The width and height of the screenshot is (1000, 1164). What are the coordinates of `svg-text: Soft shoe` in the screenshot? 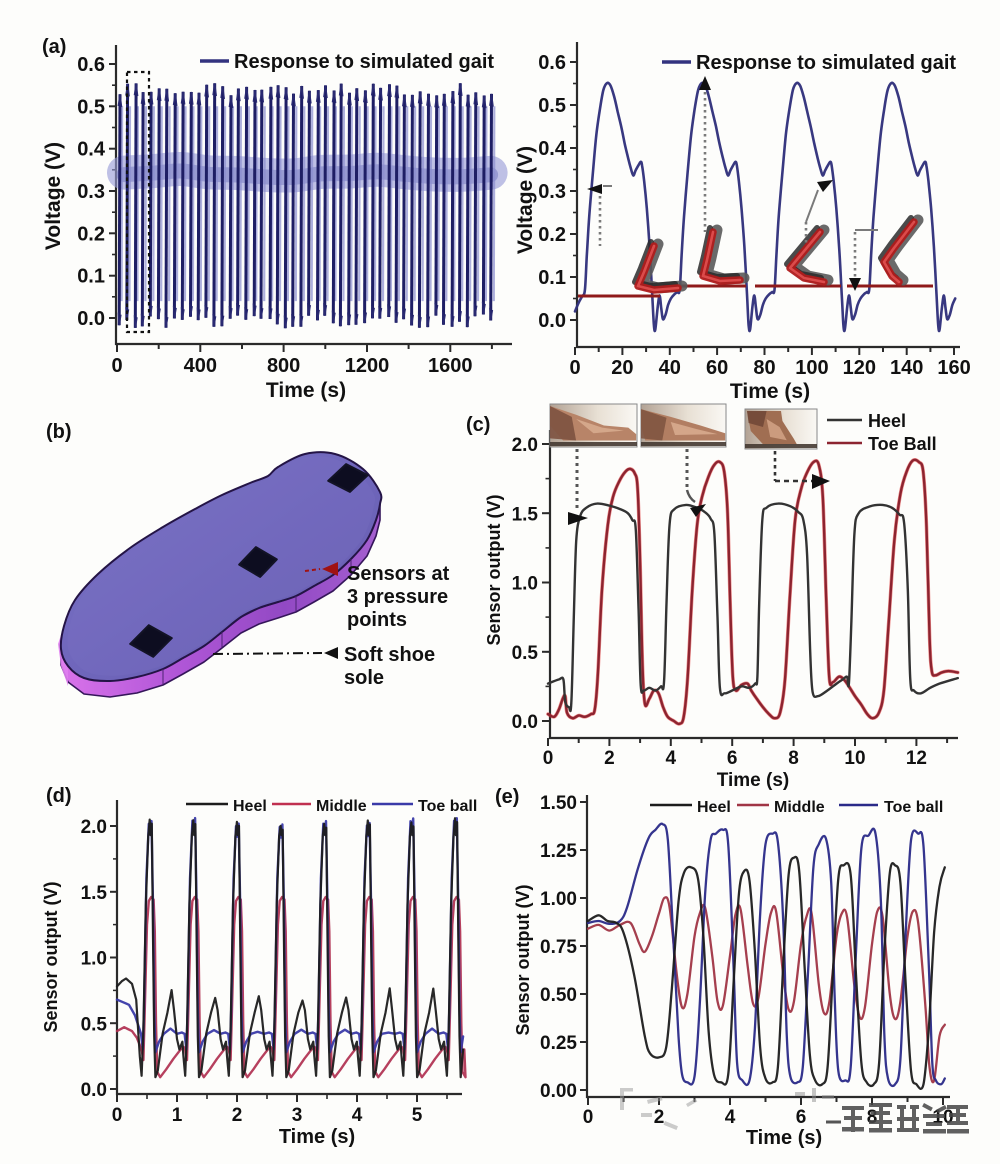 It's located at (389, 655).